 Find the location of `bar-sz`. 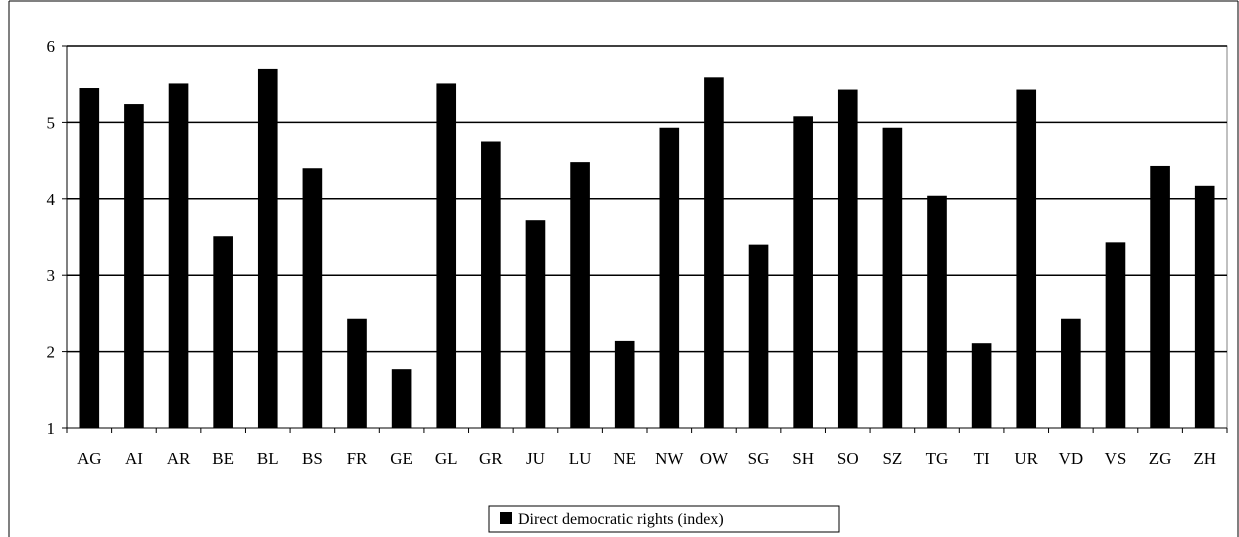

bar-sz is located at coordinates (892, 278).